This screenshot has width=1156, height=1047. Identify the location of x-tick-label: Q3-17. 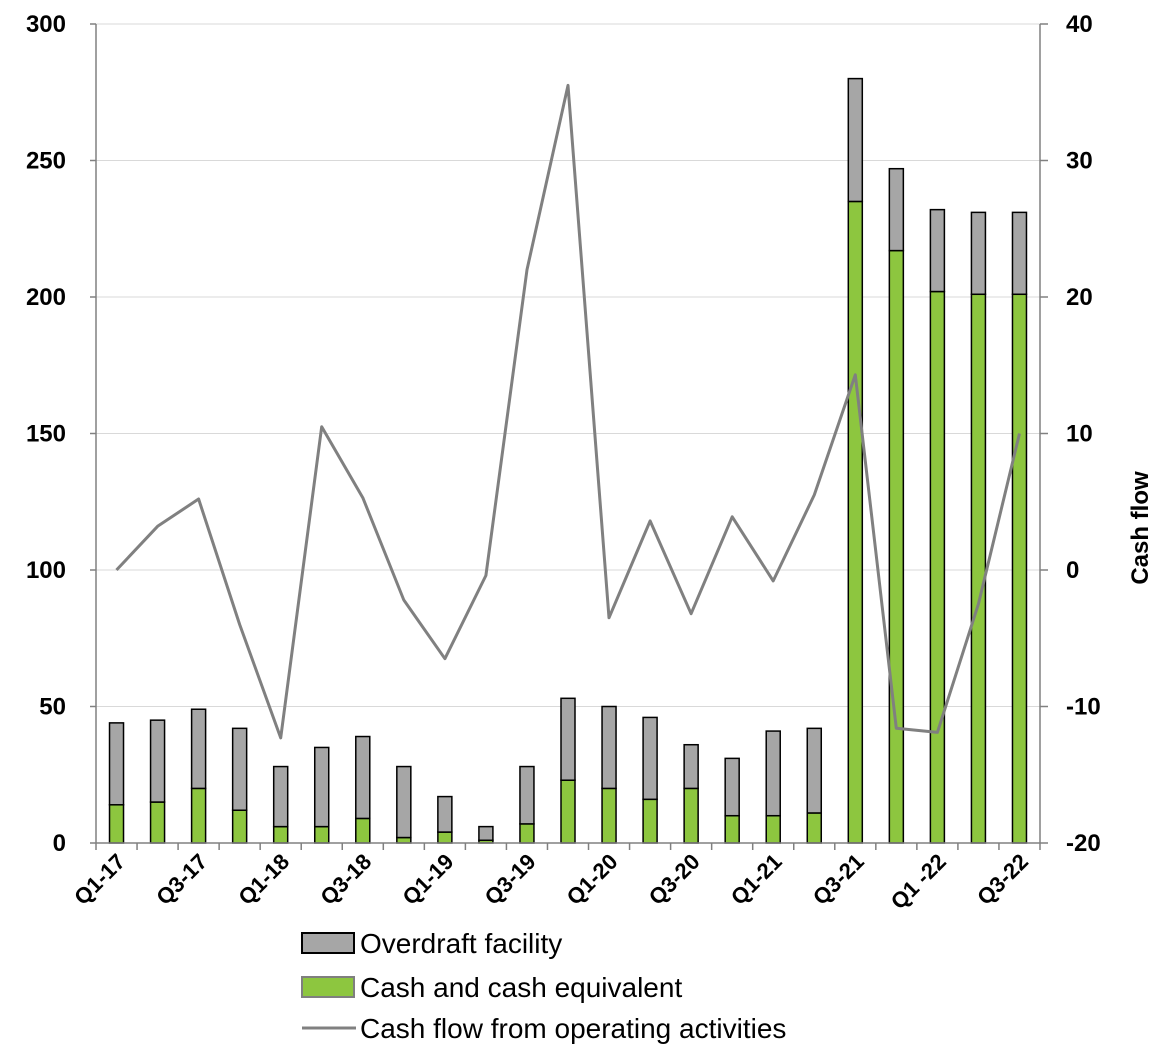
(181, 879).